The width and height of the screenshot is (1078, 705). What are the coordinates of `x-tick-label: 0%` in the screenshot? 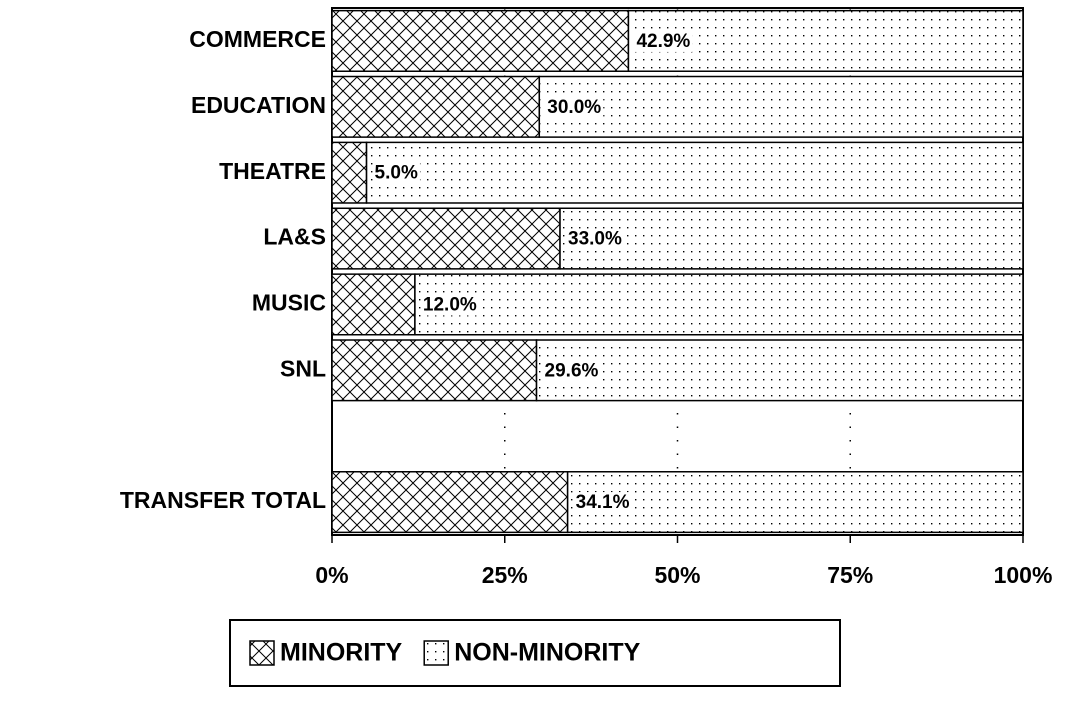 It's located at (331, 575).